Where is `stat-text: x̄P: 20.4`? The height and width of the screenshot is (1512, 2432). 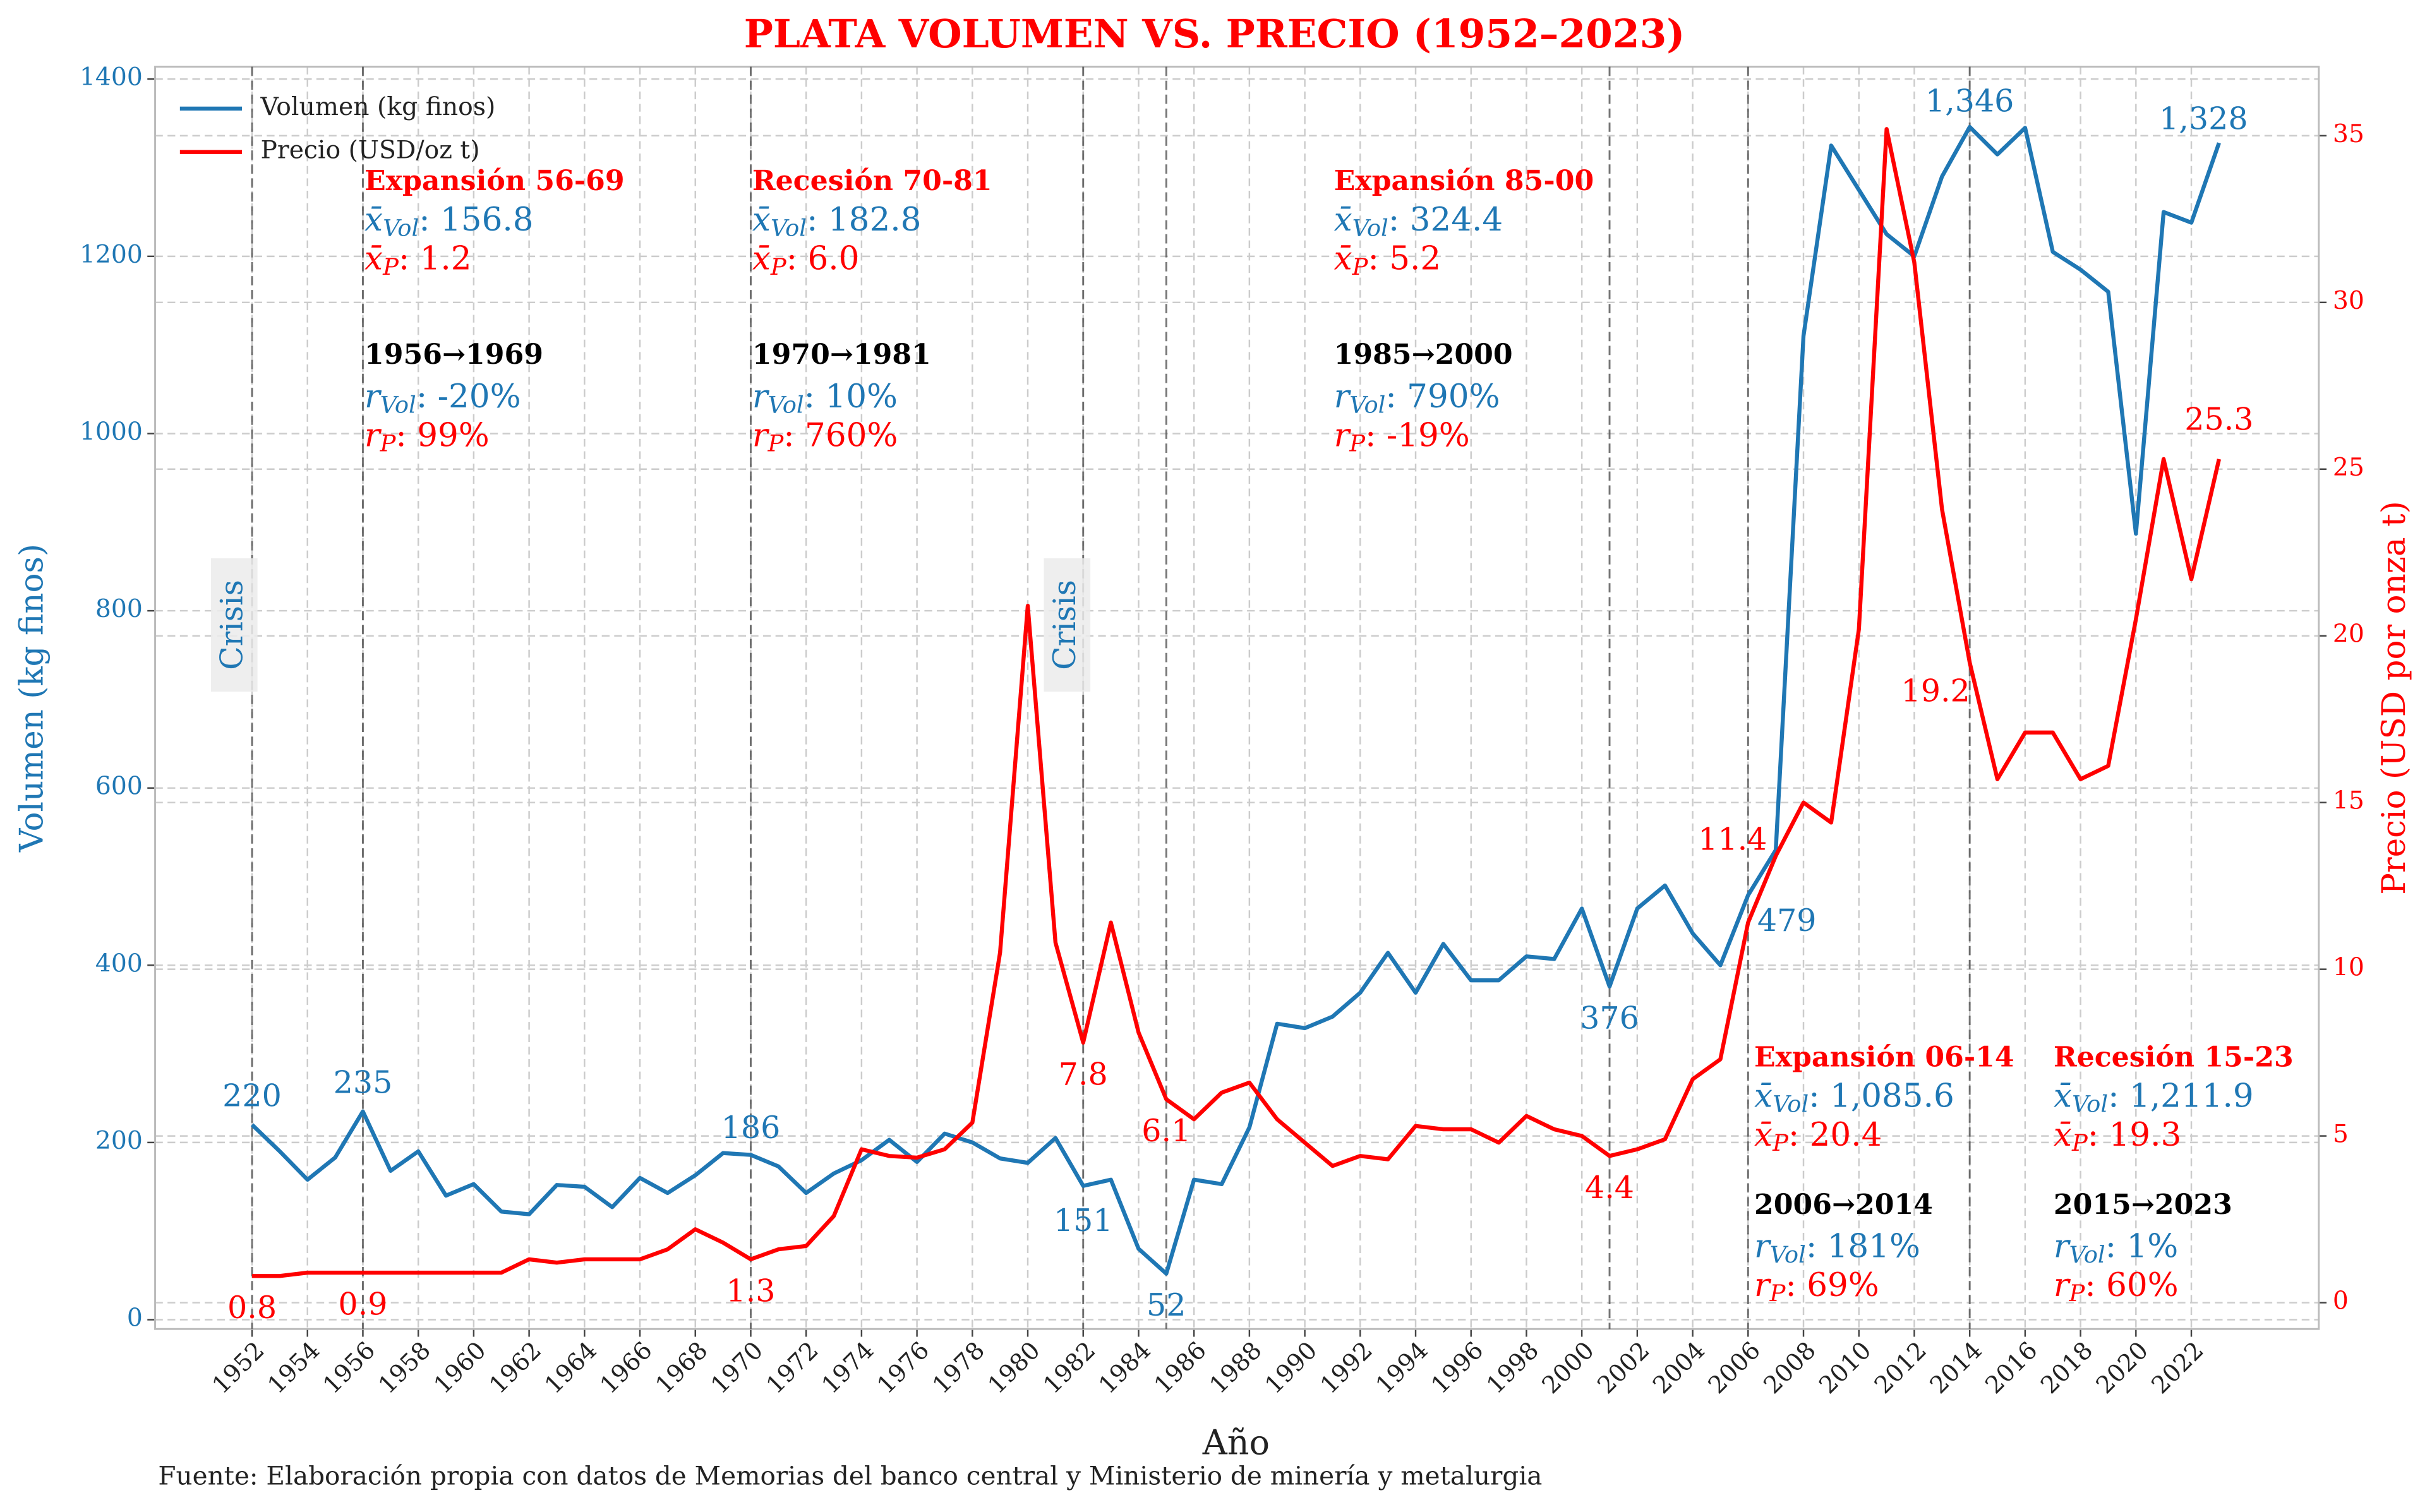 stat-text: x̄P: 20.4 is located at coordinates (1818, 1135).